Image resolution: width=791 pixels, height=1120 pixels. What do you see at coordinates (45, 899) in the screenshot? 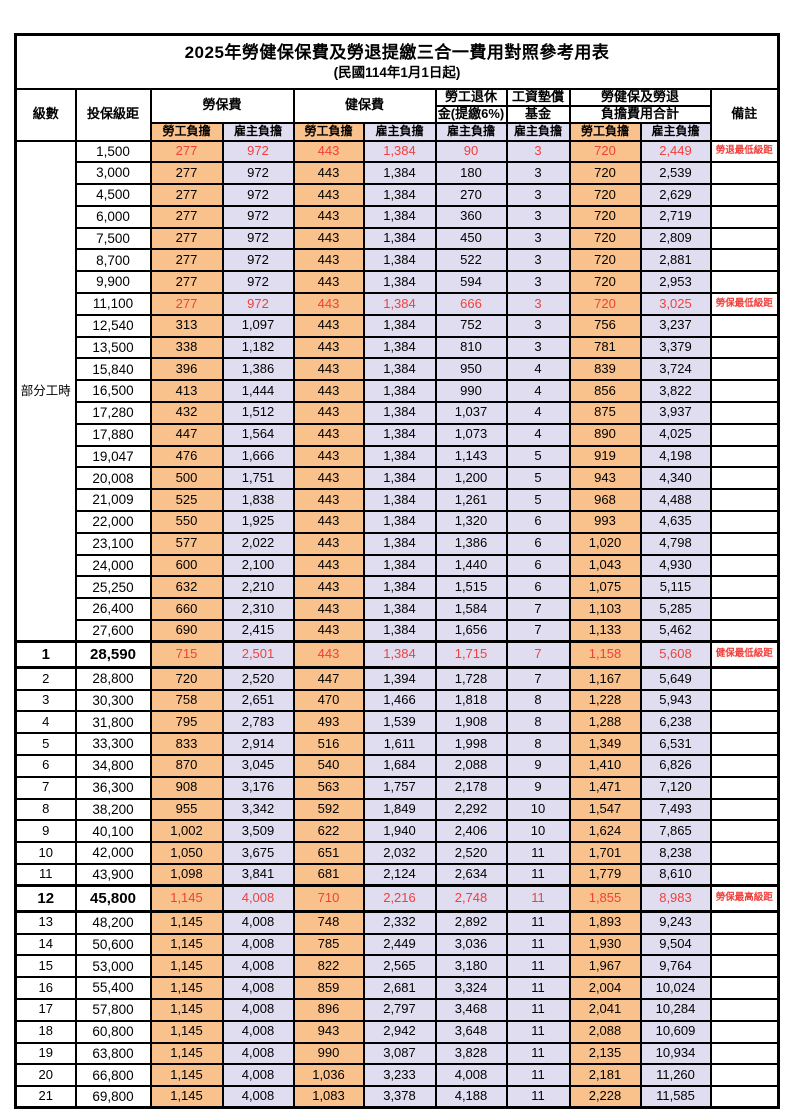
I see `level-cell: 12` at bounding box center [45, 899].